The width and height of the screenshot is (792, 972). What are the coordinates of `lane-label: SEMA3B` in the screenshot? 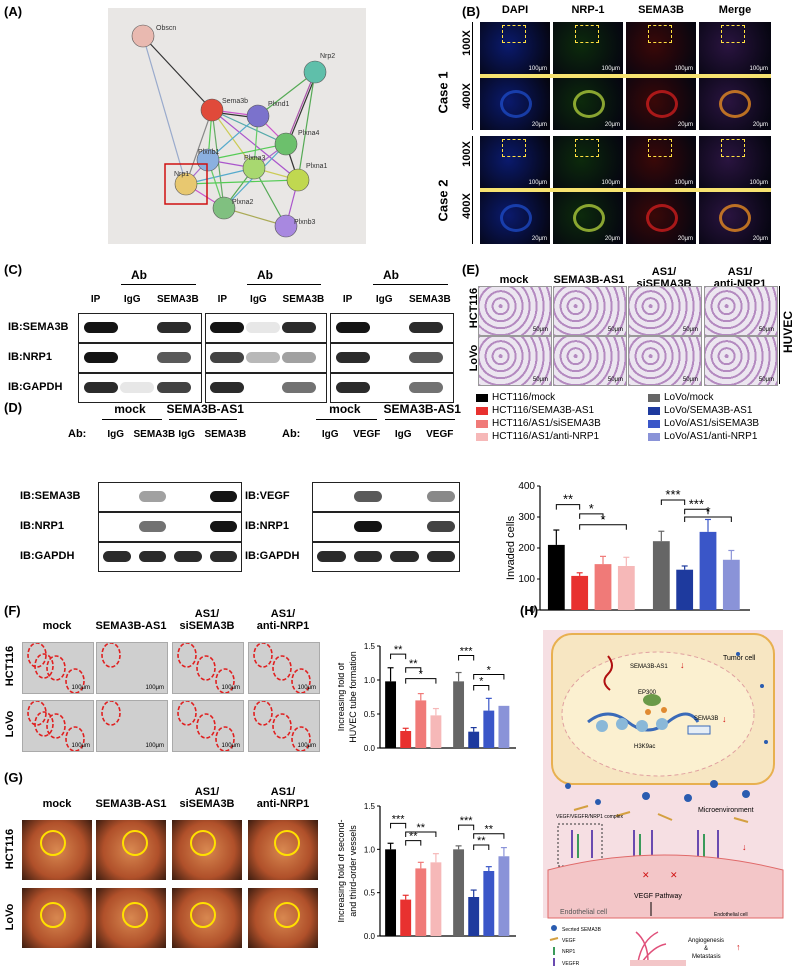 It's located at (154, 434).